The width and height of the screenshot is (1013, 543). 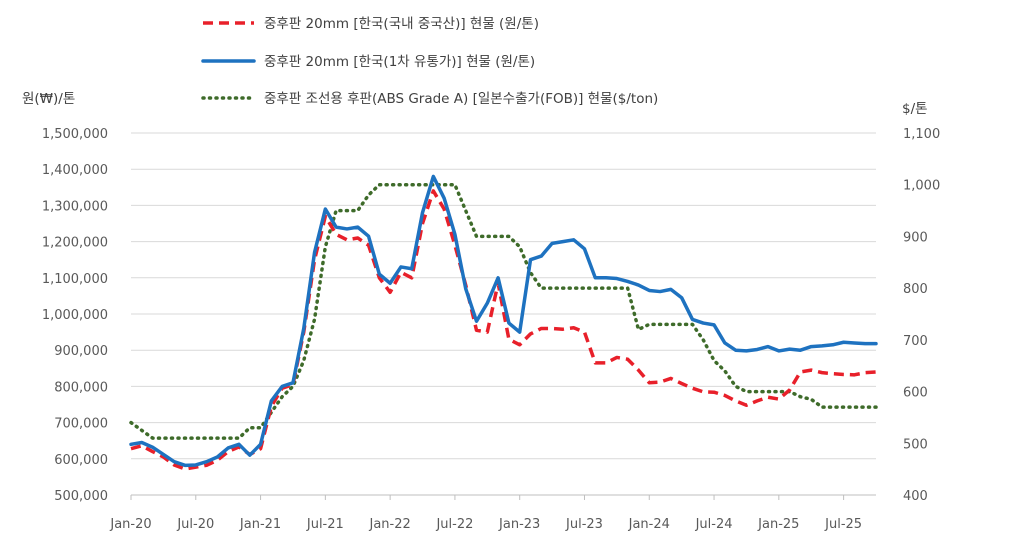 What do you see at coordinates (75, 243) in the screenshot?
I see `left-y-tick-label: 1,200,000` at bounding box center [75, 243].